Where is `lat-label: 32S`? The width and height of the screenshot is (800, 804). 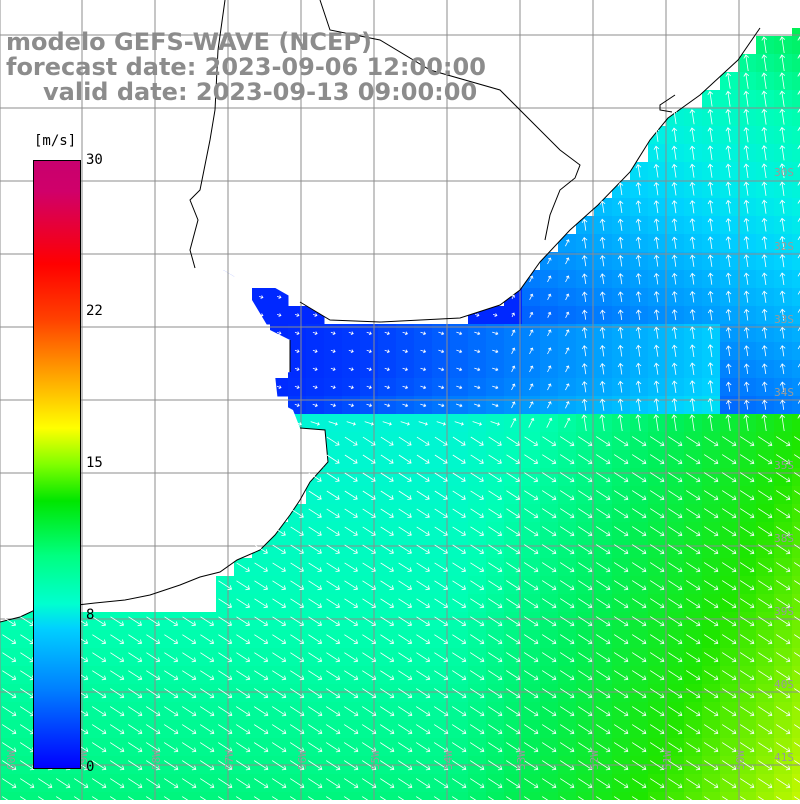 lat-label: 32S is located at coordinates (784, 246).